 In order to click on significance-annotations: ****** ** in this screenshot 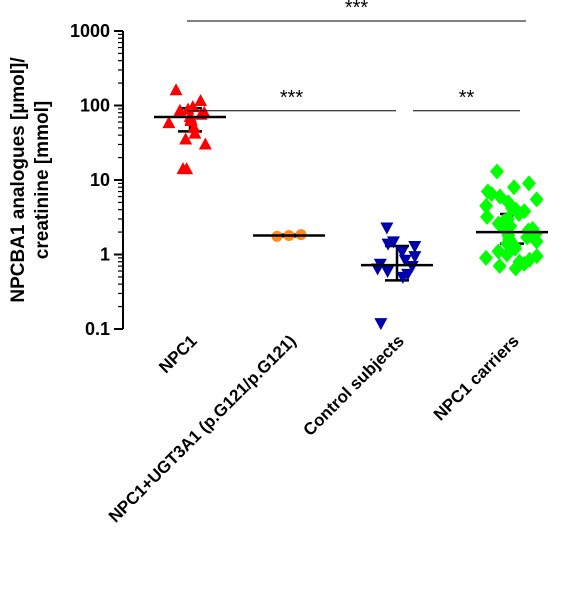, I will do `click(356, 56)`.